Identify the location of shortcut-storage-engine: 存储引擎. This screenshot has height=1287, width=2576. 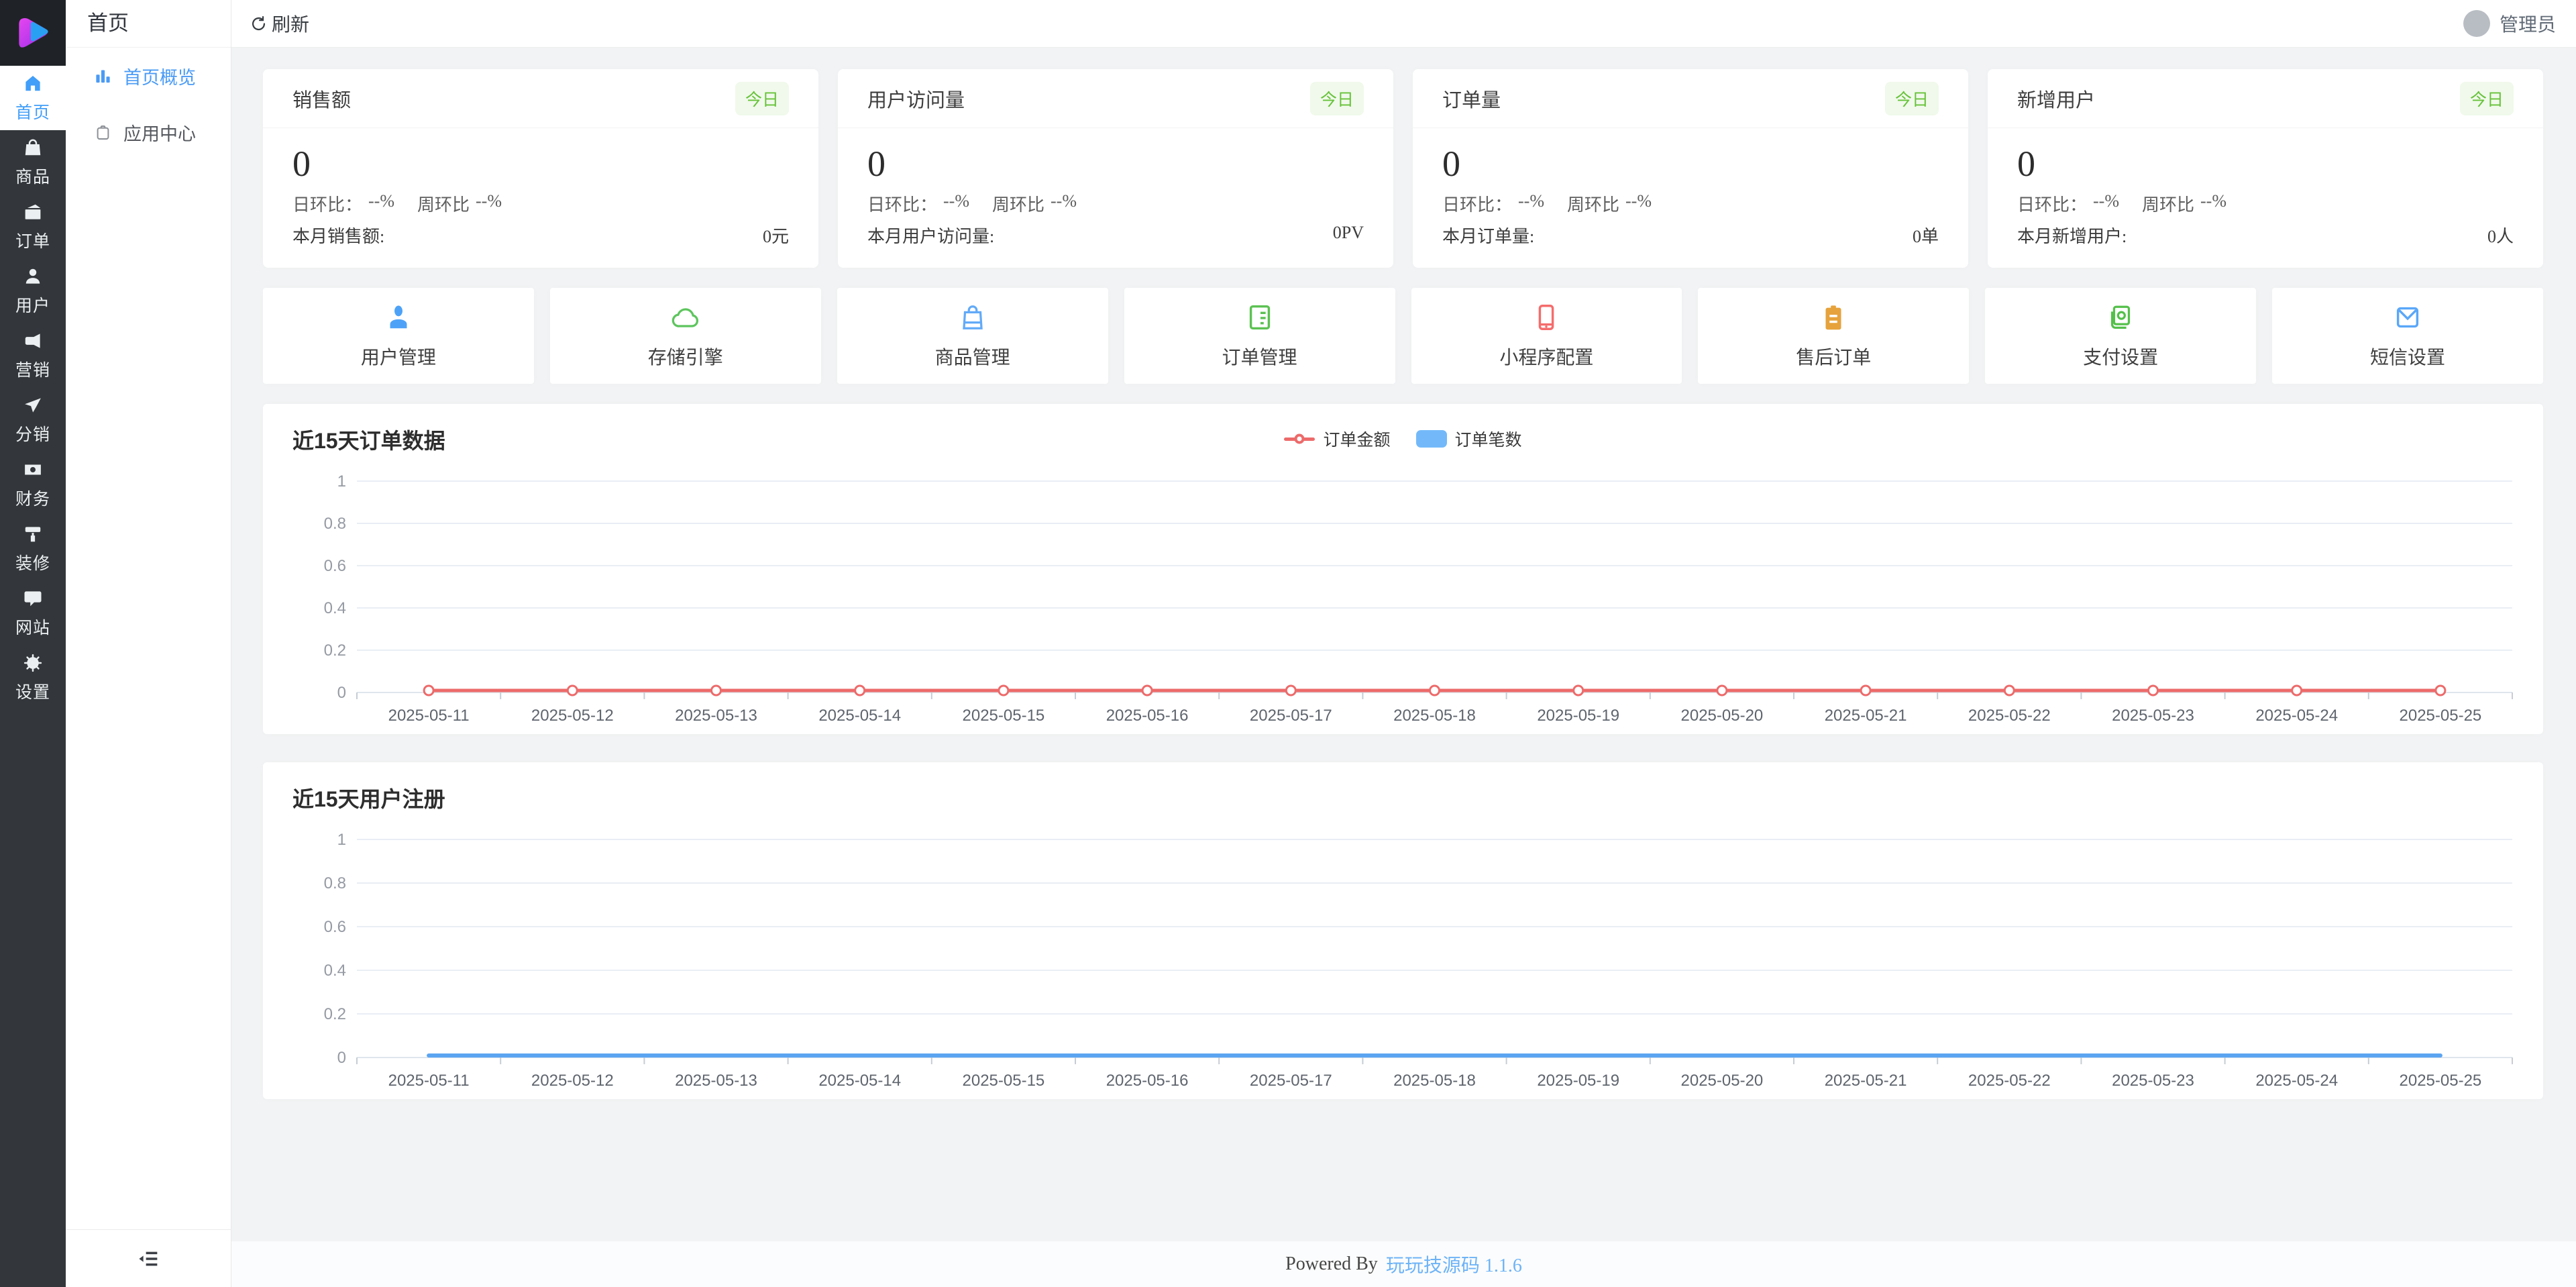
(685, 336).